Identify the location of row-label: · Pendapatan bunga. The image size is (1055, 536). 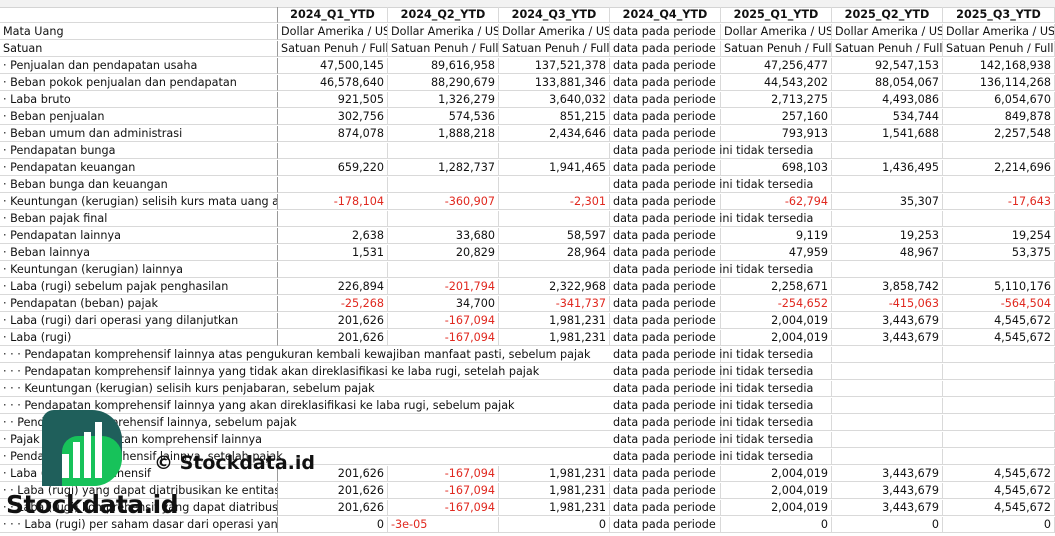
(139, 151).